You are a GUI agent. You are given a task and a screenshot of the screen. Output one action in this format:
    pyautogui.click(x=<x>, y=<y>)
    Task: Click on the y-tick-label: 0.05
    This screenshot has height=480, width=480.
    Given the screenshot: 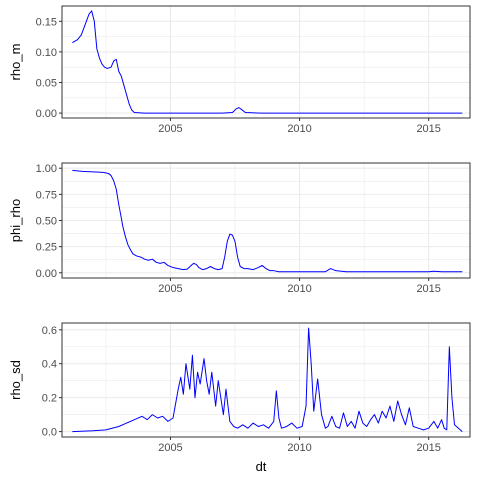 What is the action you would take?
    pyautogui.click(x=46, y=84)
    